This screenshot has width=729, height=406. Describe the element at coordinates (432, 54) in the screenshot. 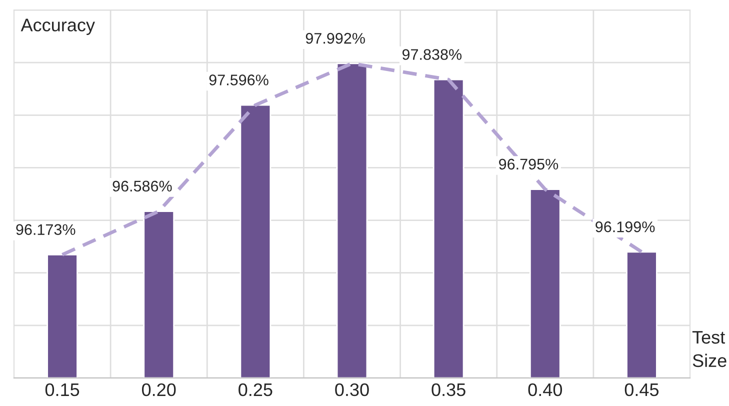

I see `data-label: 97.838%` at that location.